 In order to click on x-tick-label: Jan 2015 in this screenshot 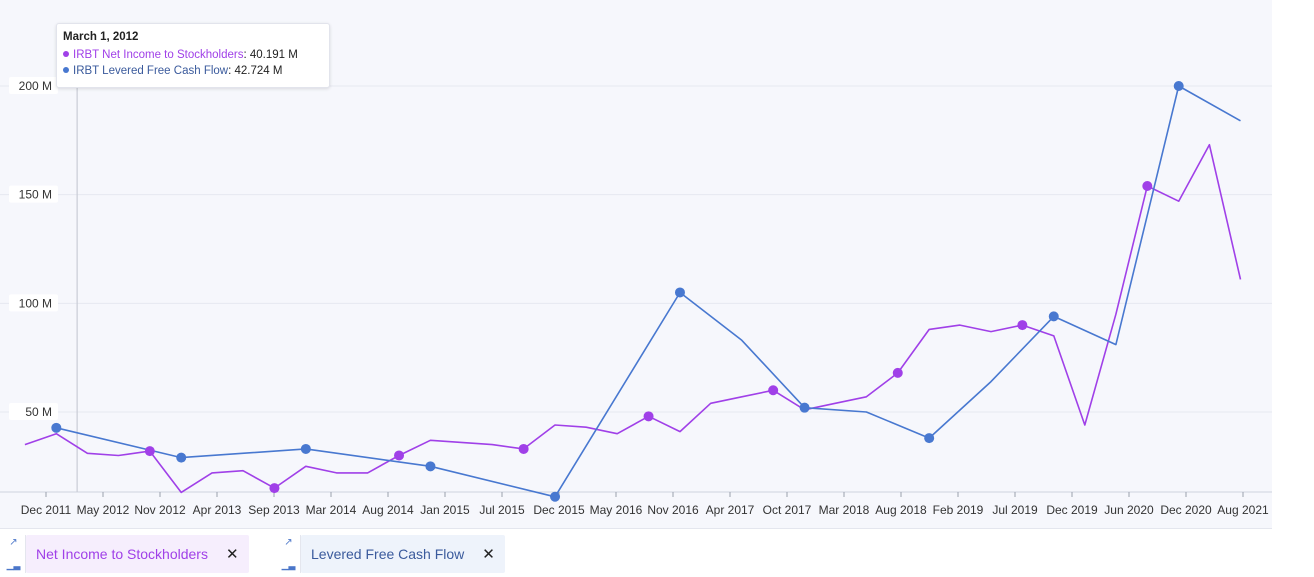, I will do `click(445, 510)`.